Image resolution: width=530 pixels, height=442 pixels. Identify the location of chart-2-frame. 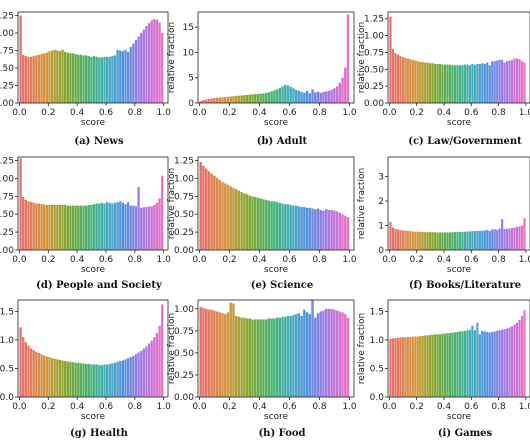
(458, 57).